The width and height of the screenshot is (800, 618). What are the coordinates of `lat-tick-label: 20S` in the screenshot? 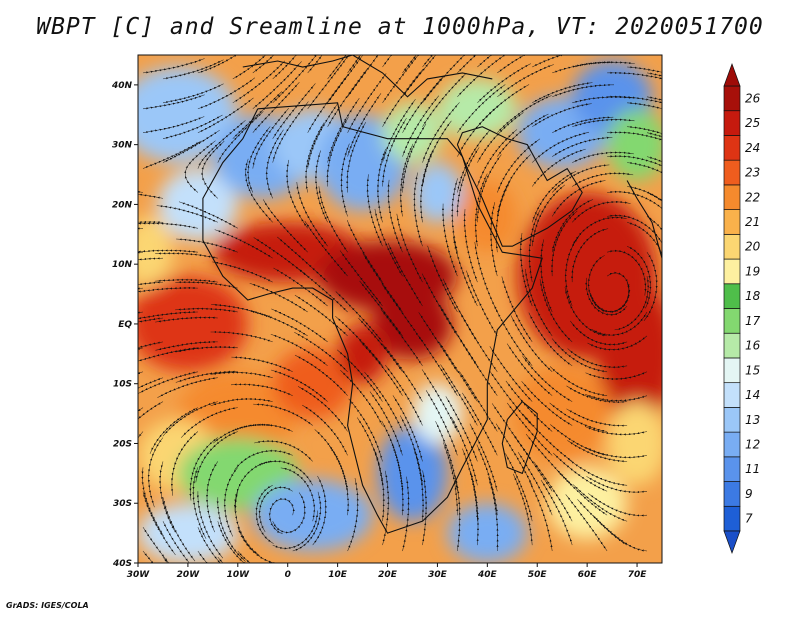 It's located at (122, 444).